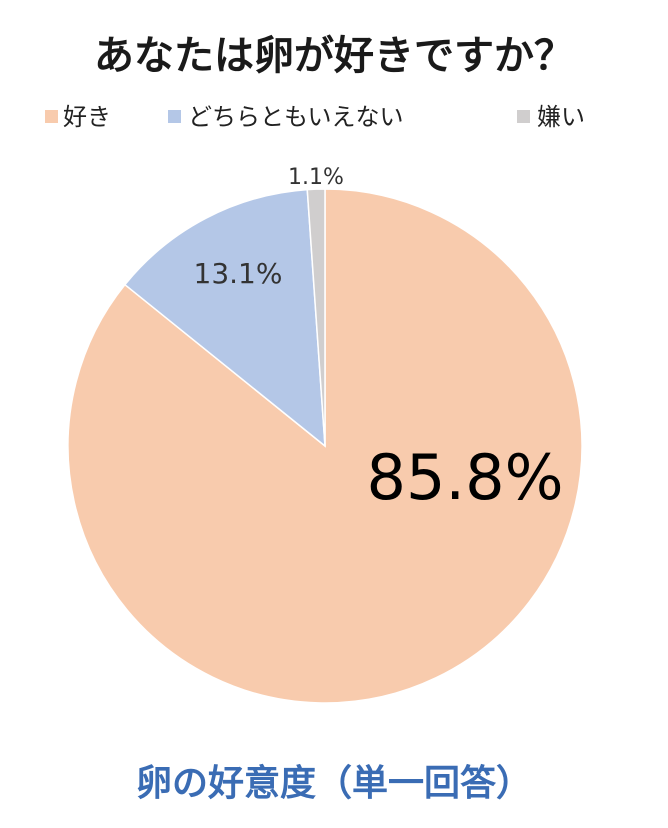  Describe the element at coordinates (465, 477) in the screenshot. I see `data-label: 85.8%` at that location.